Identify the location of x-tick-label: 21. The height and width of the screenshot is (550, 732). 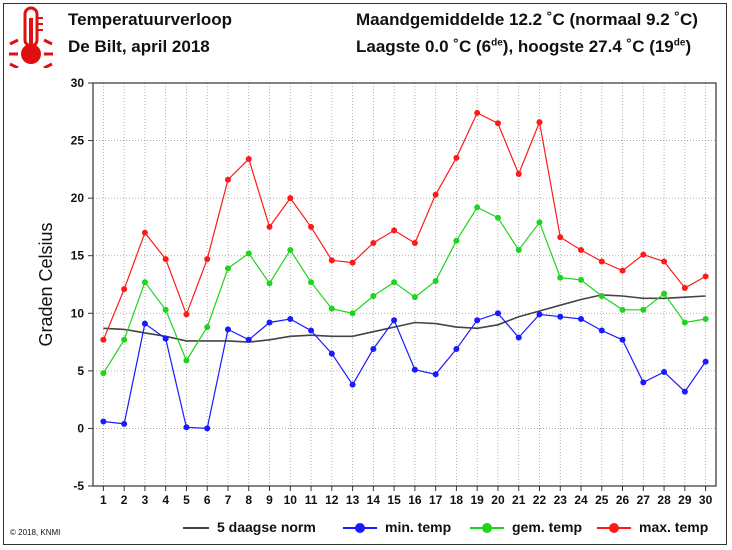
(519, 500).